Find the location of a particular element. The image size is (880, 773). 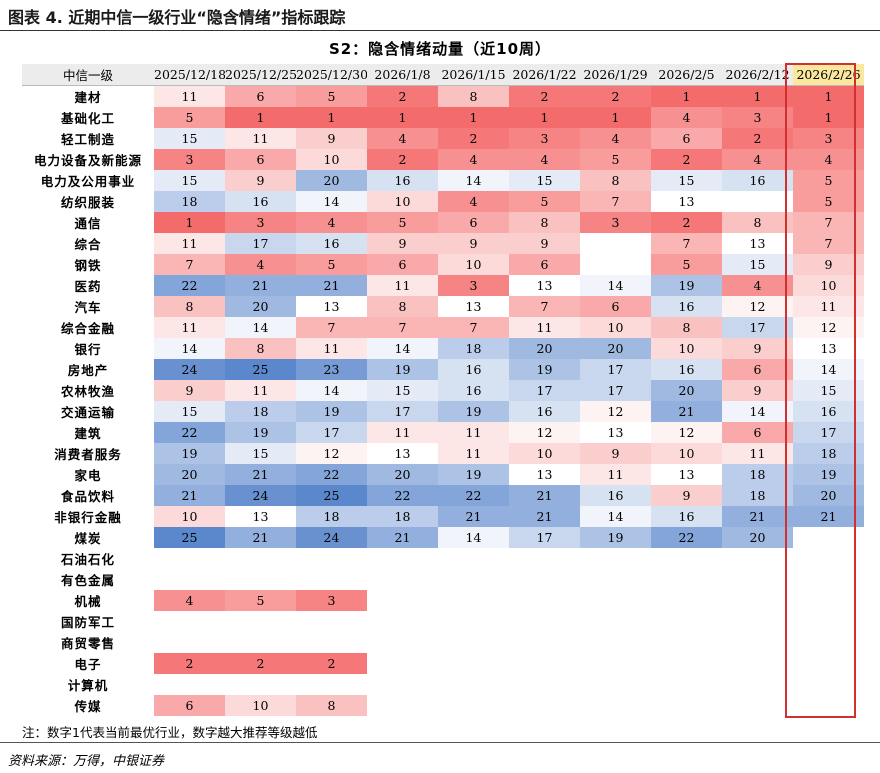

rank-cell: 1 is located at coordinates (260, 117).